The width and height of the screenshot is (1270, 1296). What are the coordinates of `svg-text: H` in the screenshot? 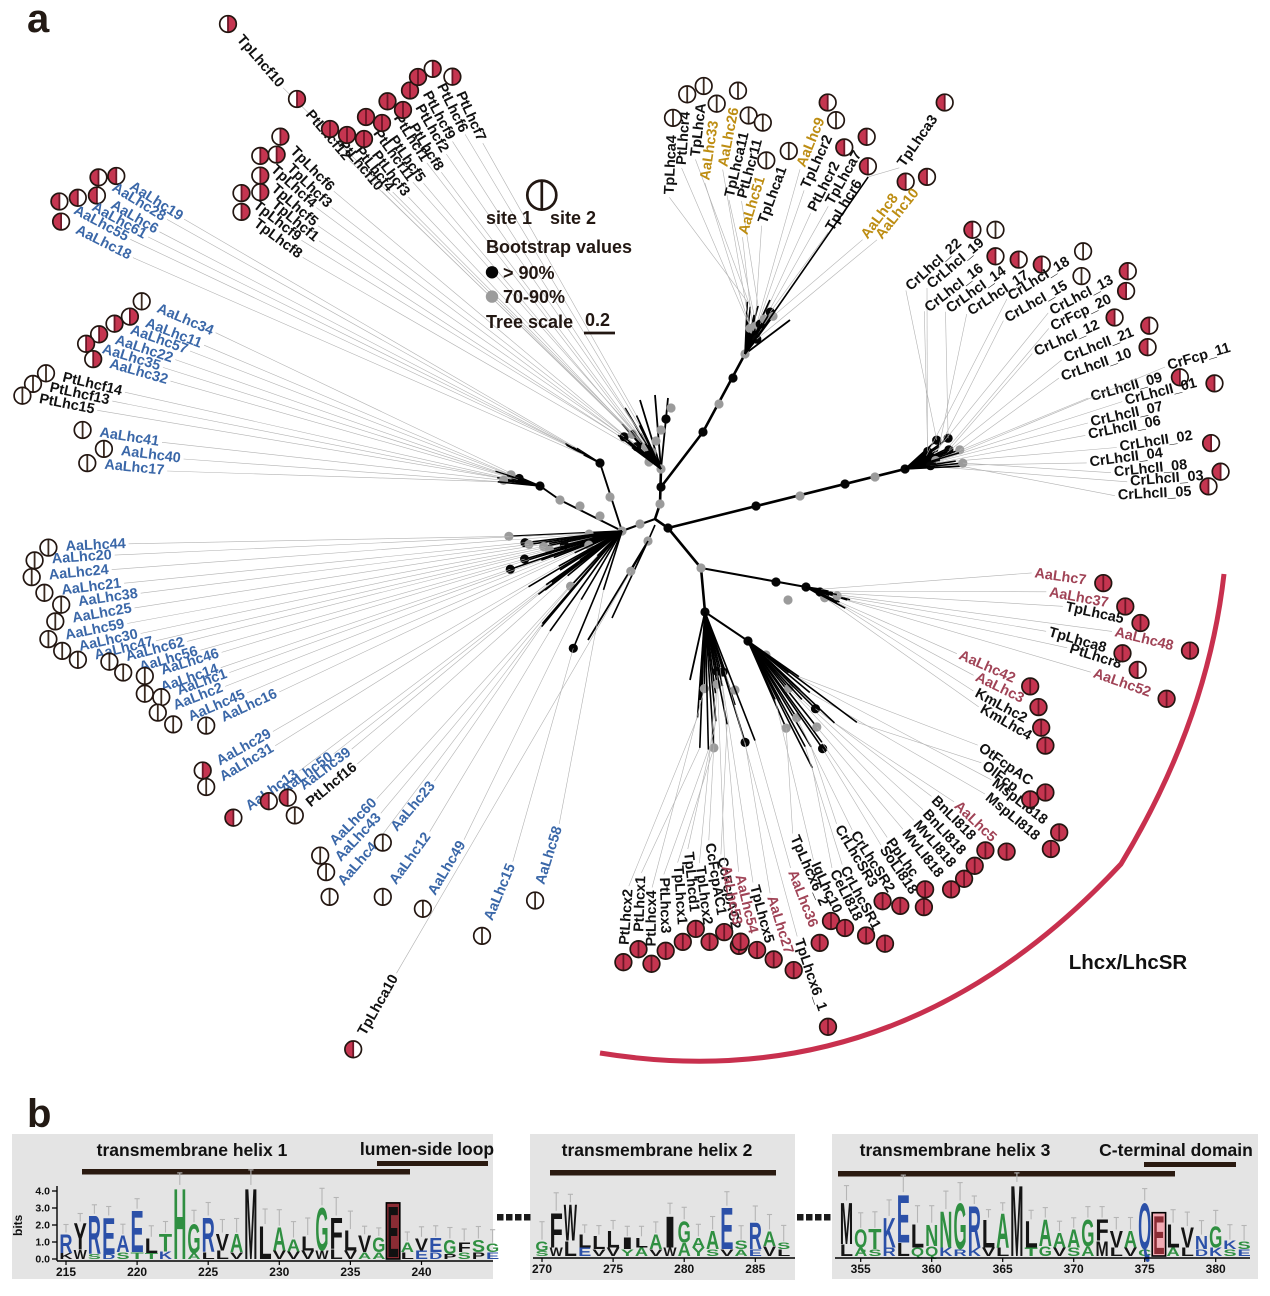 It's located at (179, 1225).